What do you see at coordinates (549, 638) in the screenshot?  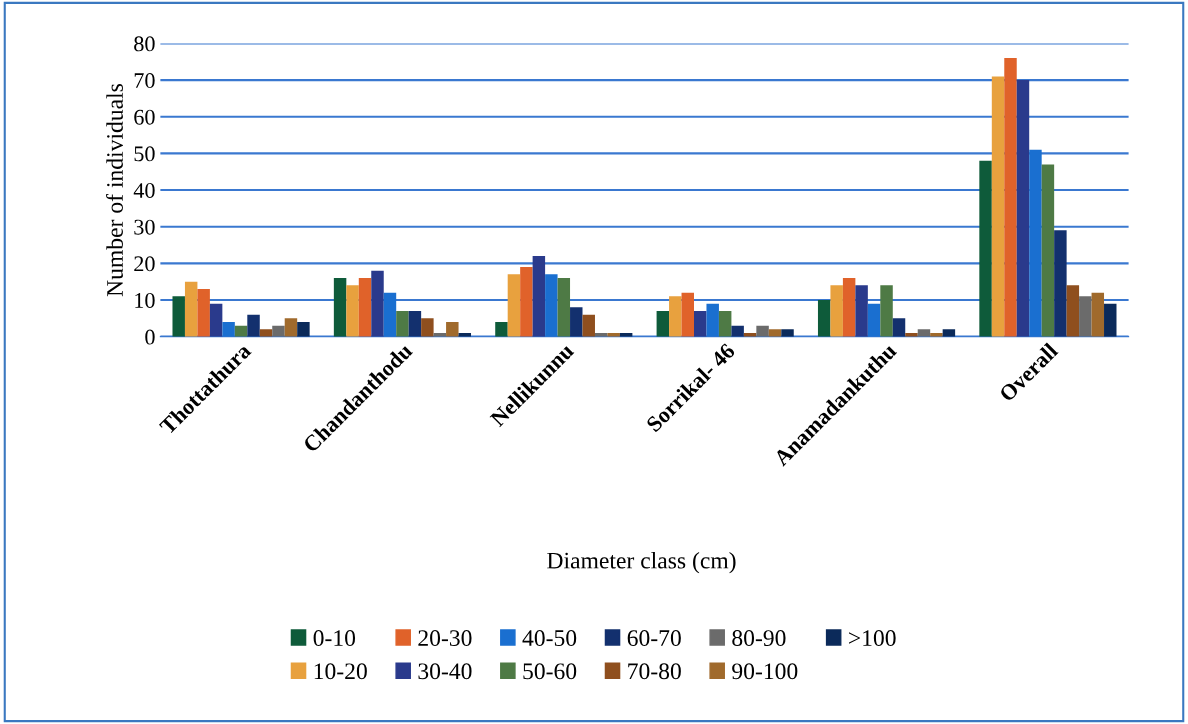 I see `legend-label: 40-50` at bounding box center [549, 638].